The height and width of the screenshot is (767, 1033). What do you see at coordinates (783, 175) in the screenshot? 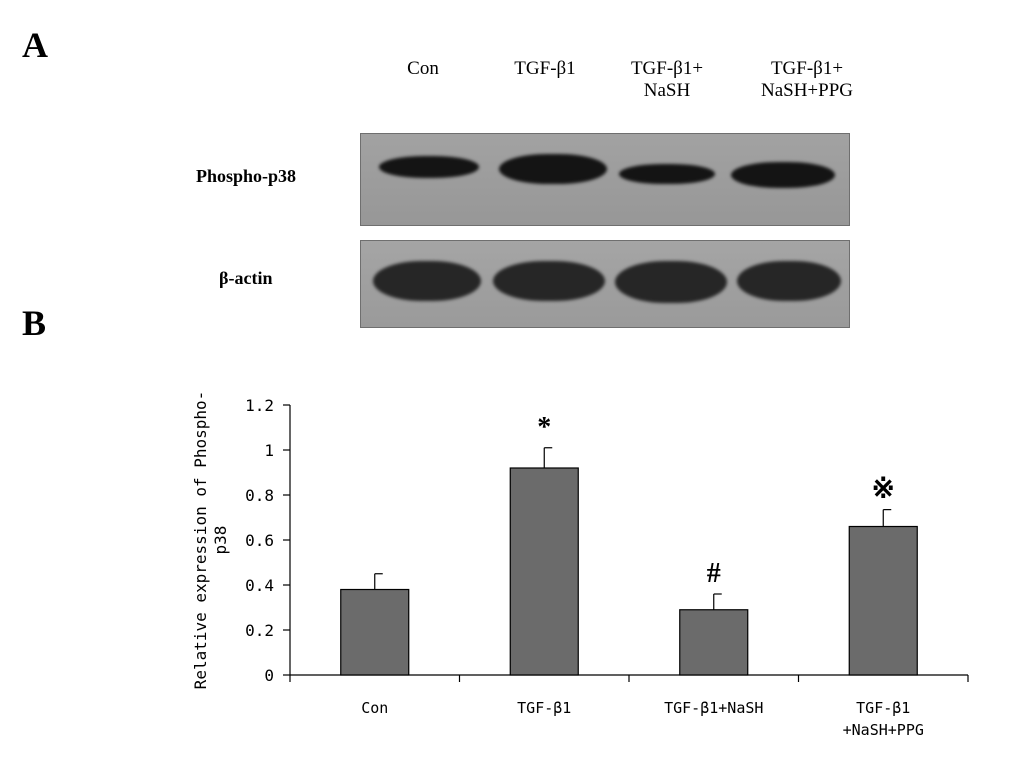
I see `band-p38-tgf-nash-ppg` at bounding box center [783, 175].